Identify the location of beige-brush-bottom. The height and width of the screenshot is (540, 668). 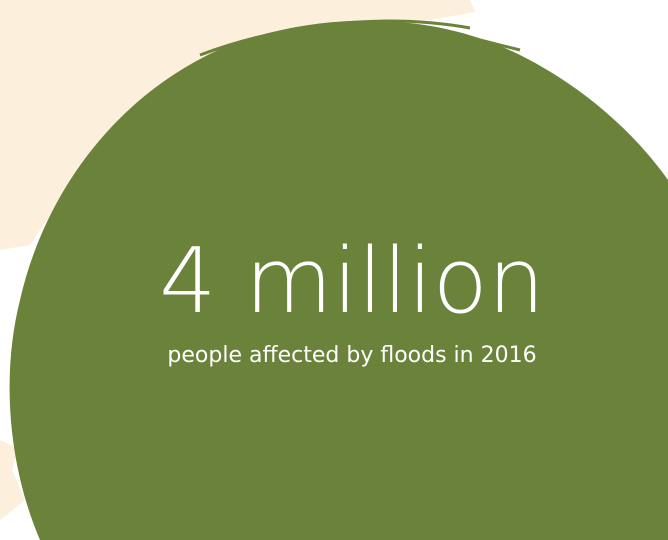
(12, 480).